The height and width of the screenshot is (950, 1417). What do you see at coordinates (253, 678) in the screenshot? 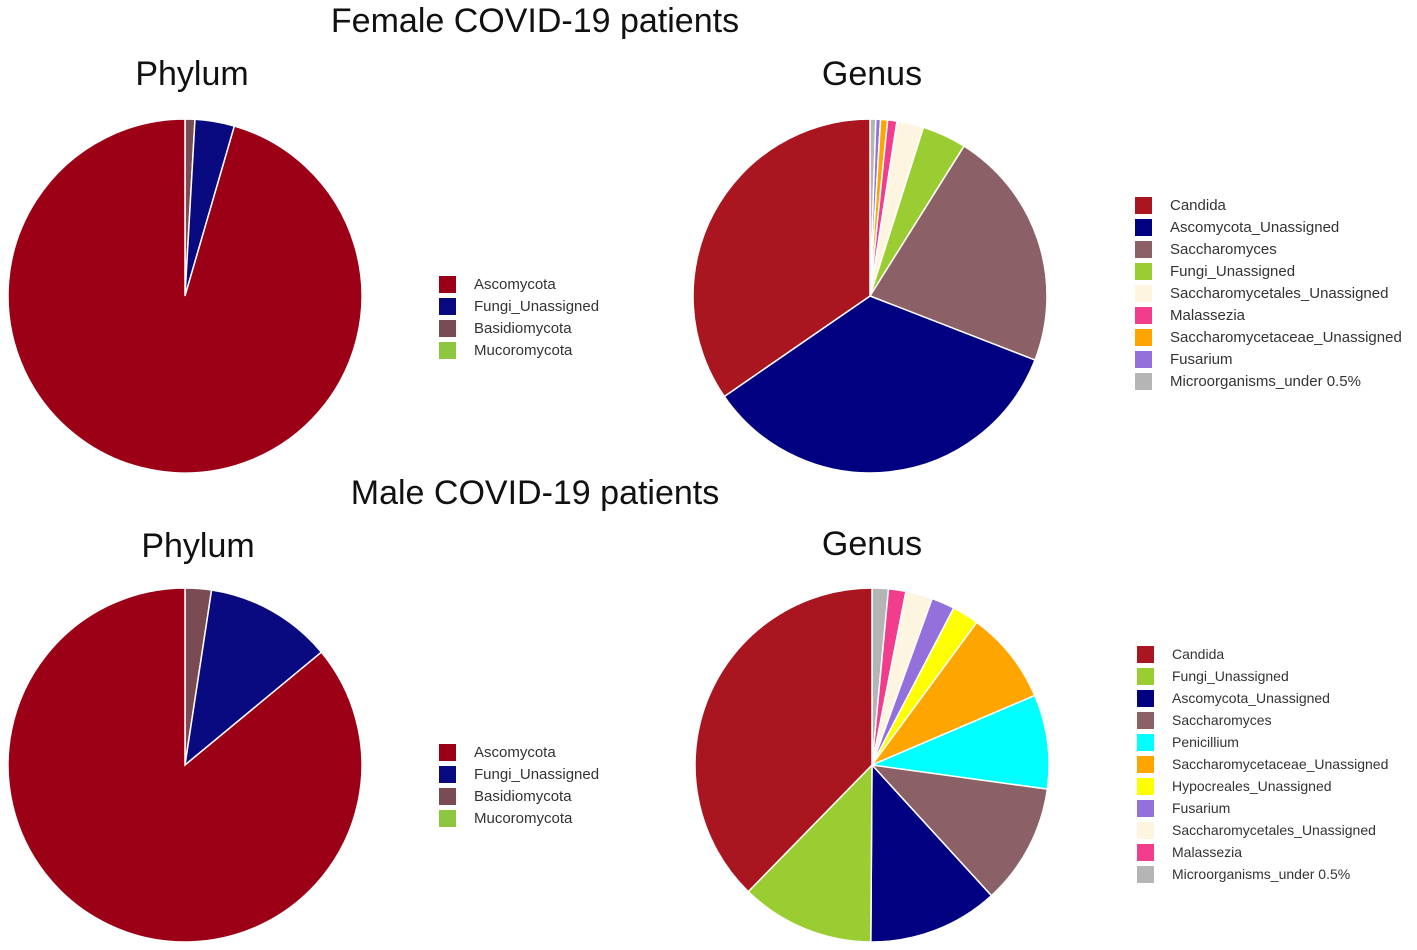
I see `male-phylum-slice-fungi-unassigned` at bounding box center [253, 678].